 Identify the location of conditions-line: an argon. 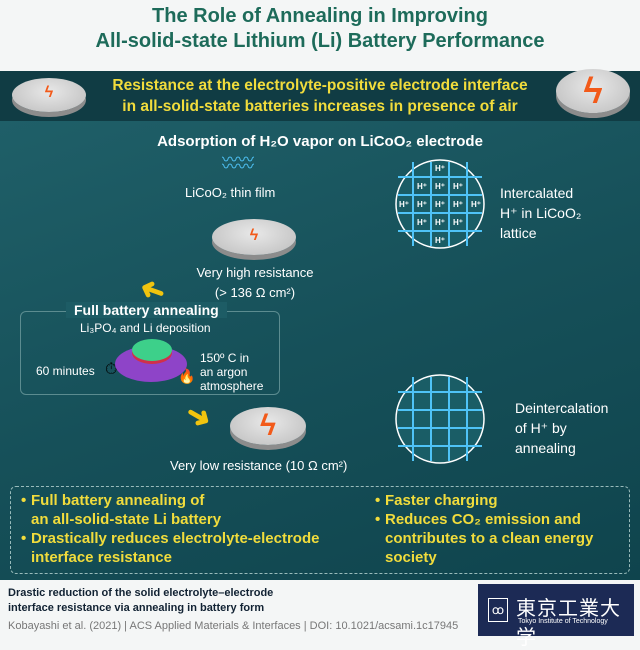
(224, 372).